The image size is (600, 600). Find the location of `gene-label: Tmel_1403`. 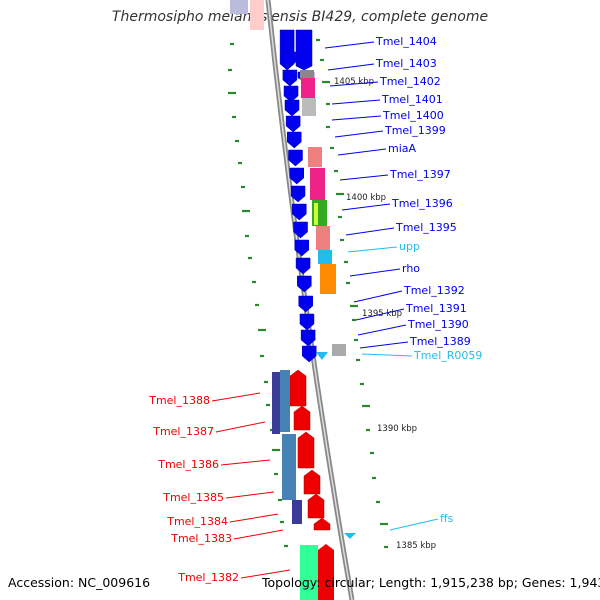

gene-label: Tmel_1403 is located at coordinates (406, 63).